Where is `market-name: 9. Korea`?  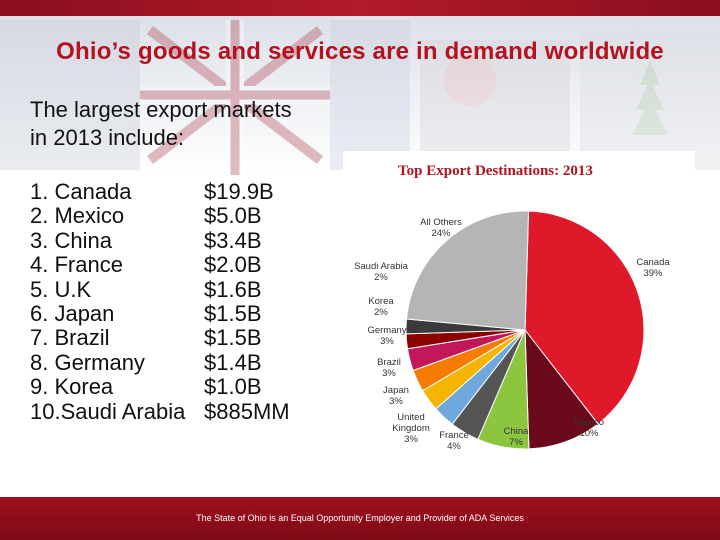 market-name: 9. Korea is located at coordinates (72, 387).